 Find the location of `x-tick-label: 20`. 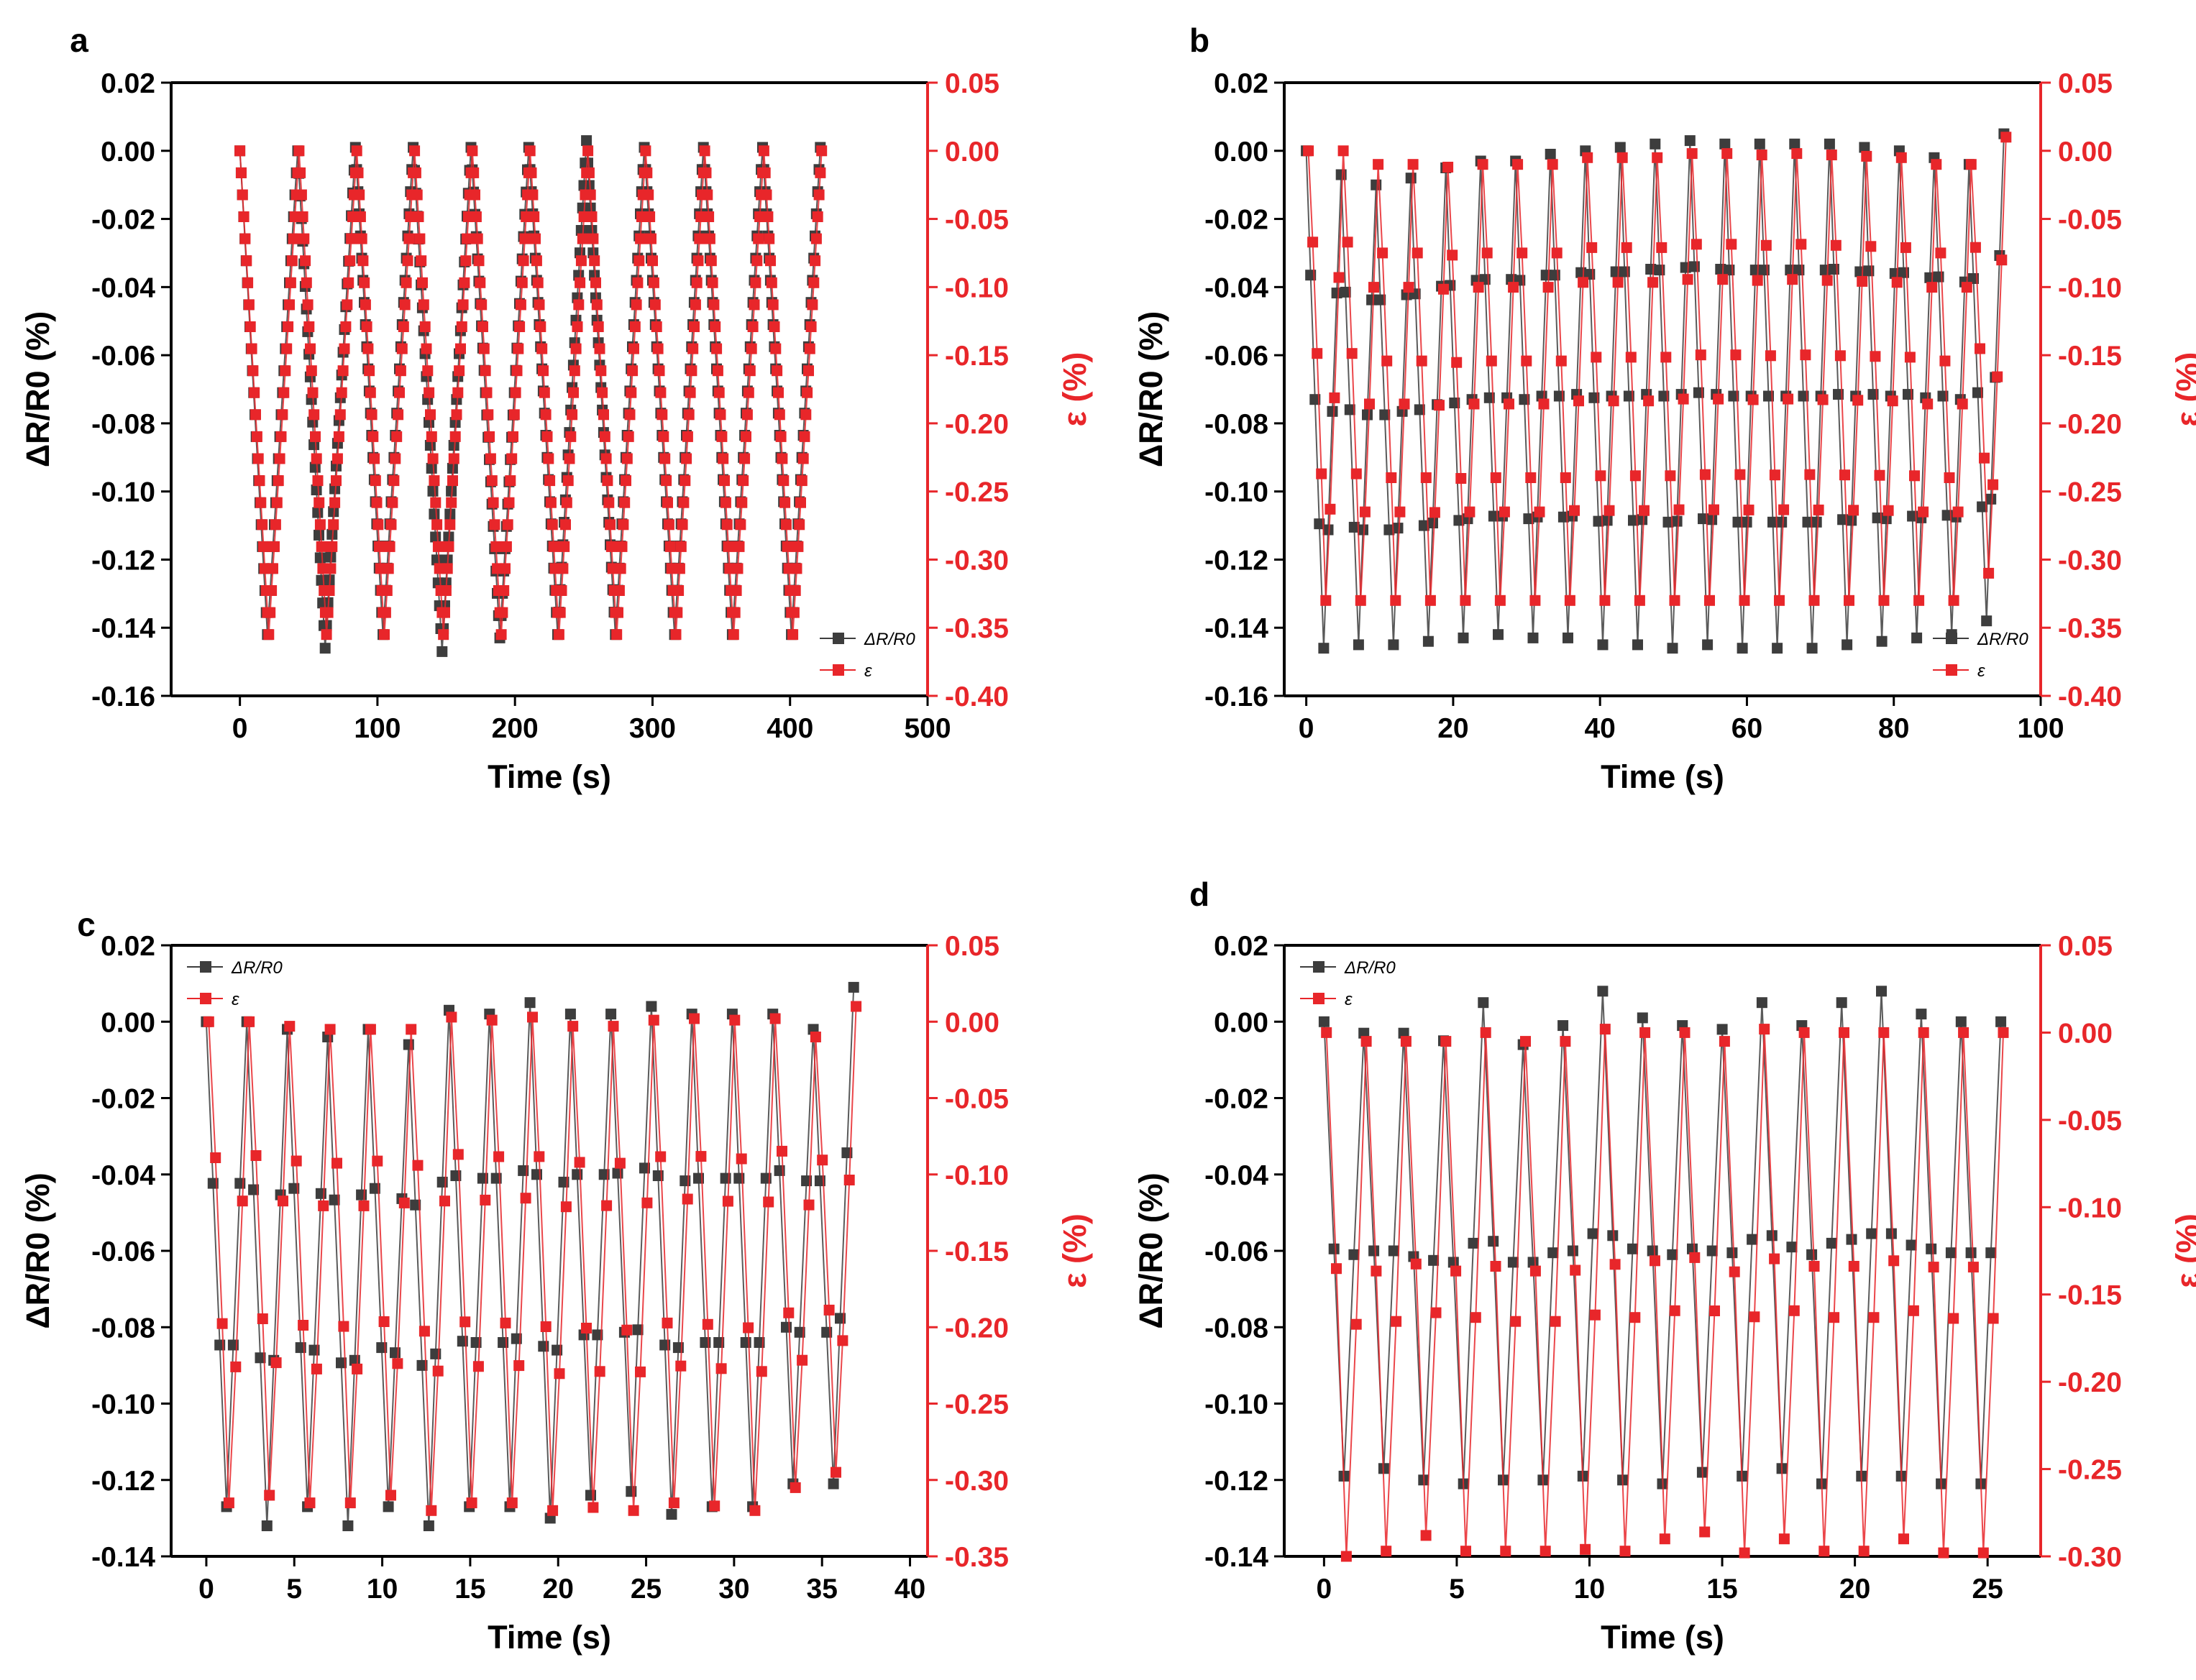

x-tick-label: 20 is located at coordinates (559, 1589).